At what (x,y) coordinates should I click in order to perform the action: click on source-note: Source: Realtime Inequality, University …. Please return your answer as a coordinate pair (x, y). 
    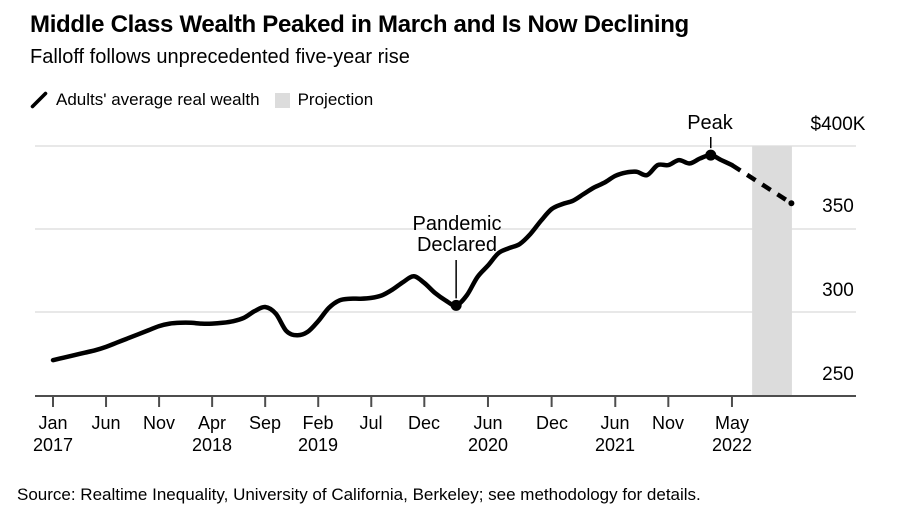
    Looking at the image, I should click on (359, 494).